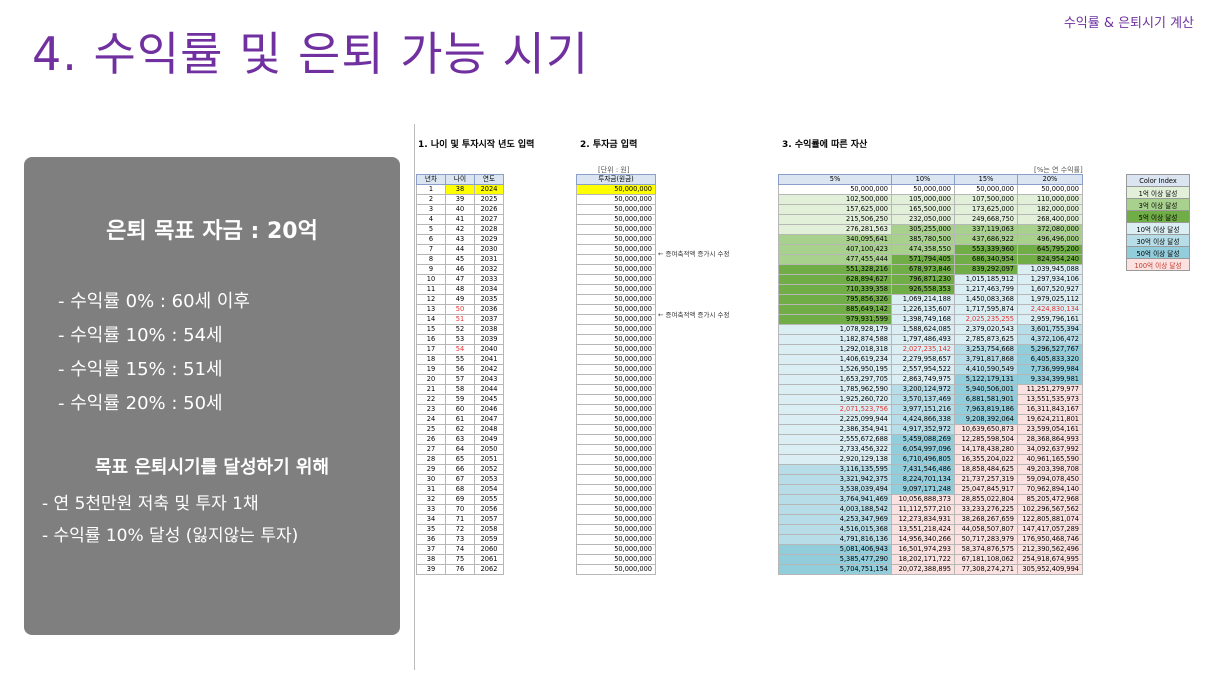 The height and width of the screenshot is (684, 1216). I want to click on age-row: 17 54 2040, so click(460, 349).